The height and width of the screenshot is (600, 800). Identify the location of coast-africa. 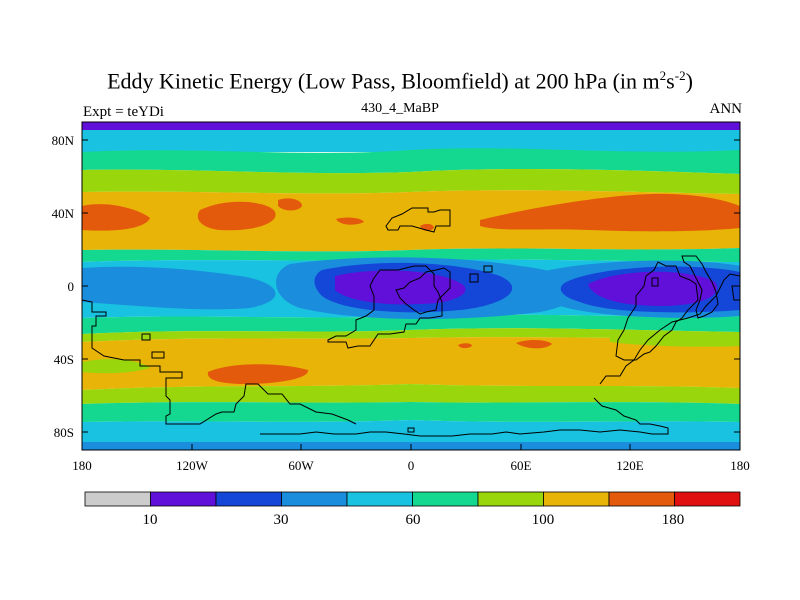
(423, 291).